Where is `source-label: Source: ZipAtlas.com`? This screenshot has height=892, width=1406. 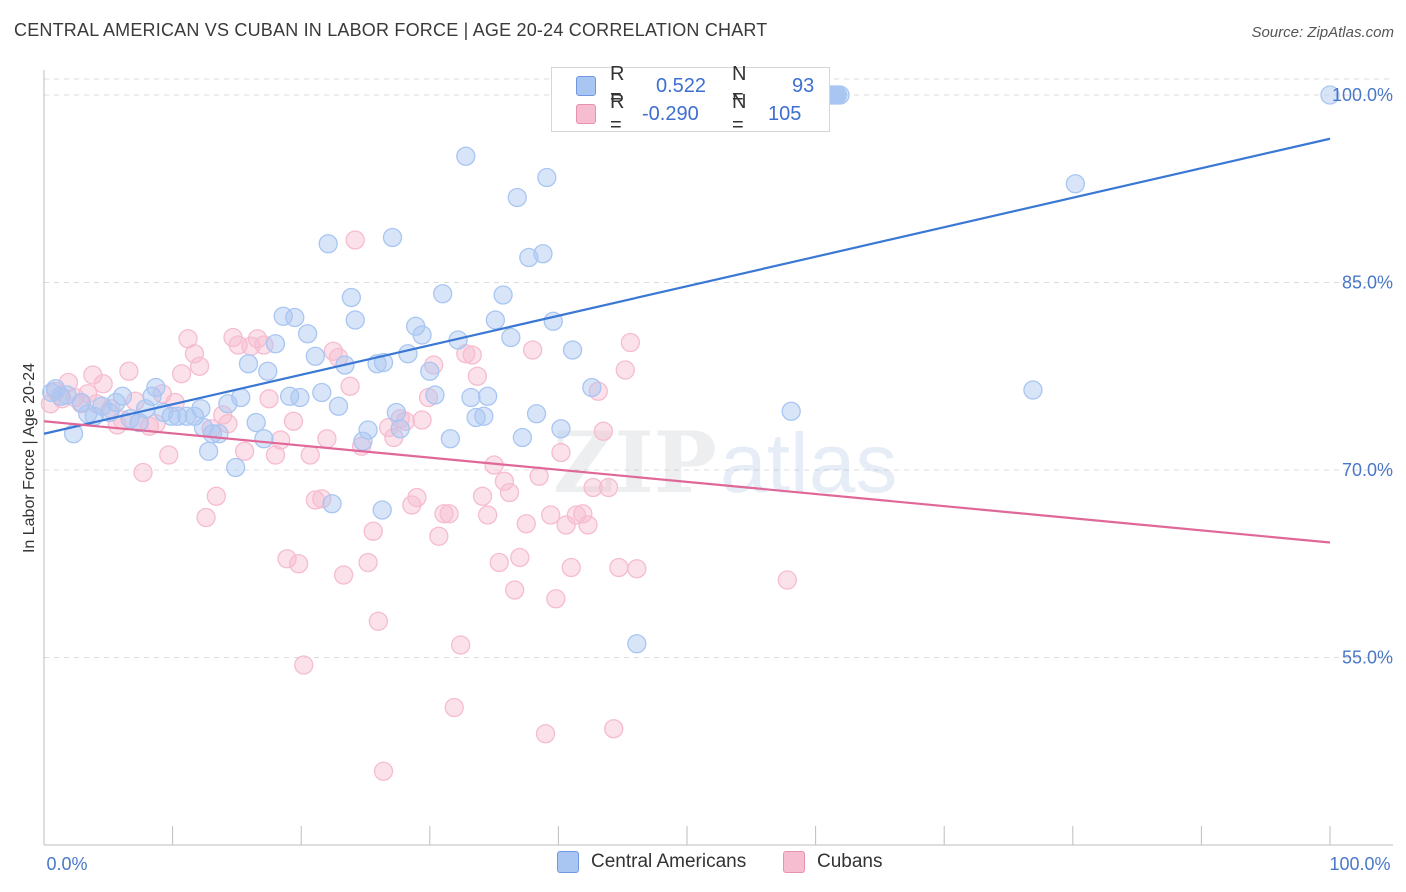
source-label: Source: ZipAtlas.com is located at coordinates (1322, 32).